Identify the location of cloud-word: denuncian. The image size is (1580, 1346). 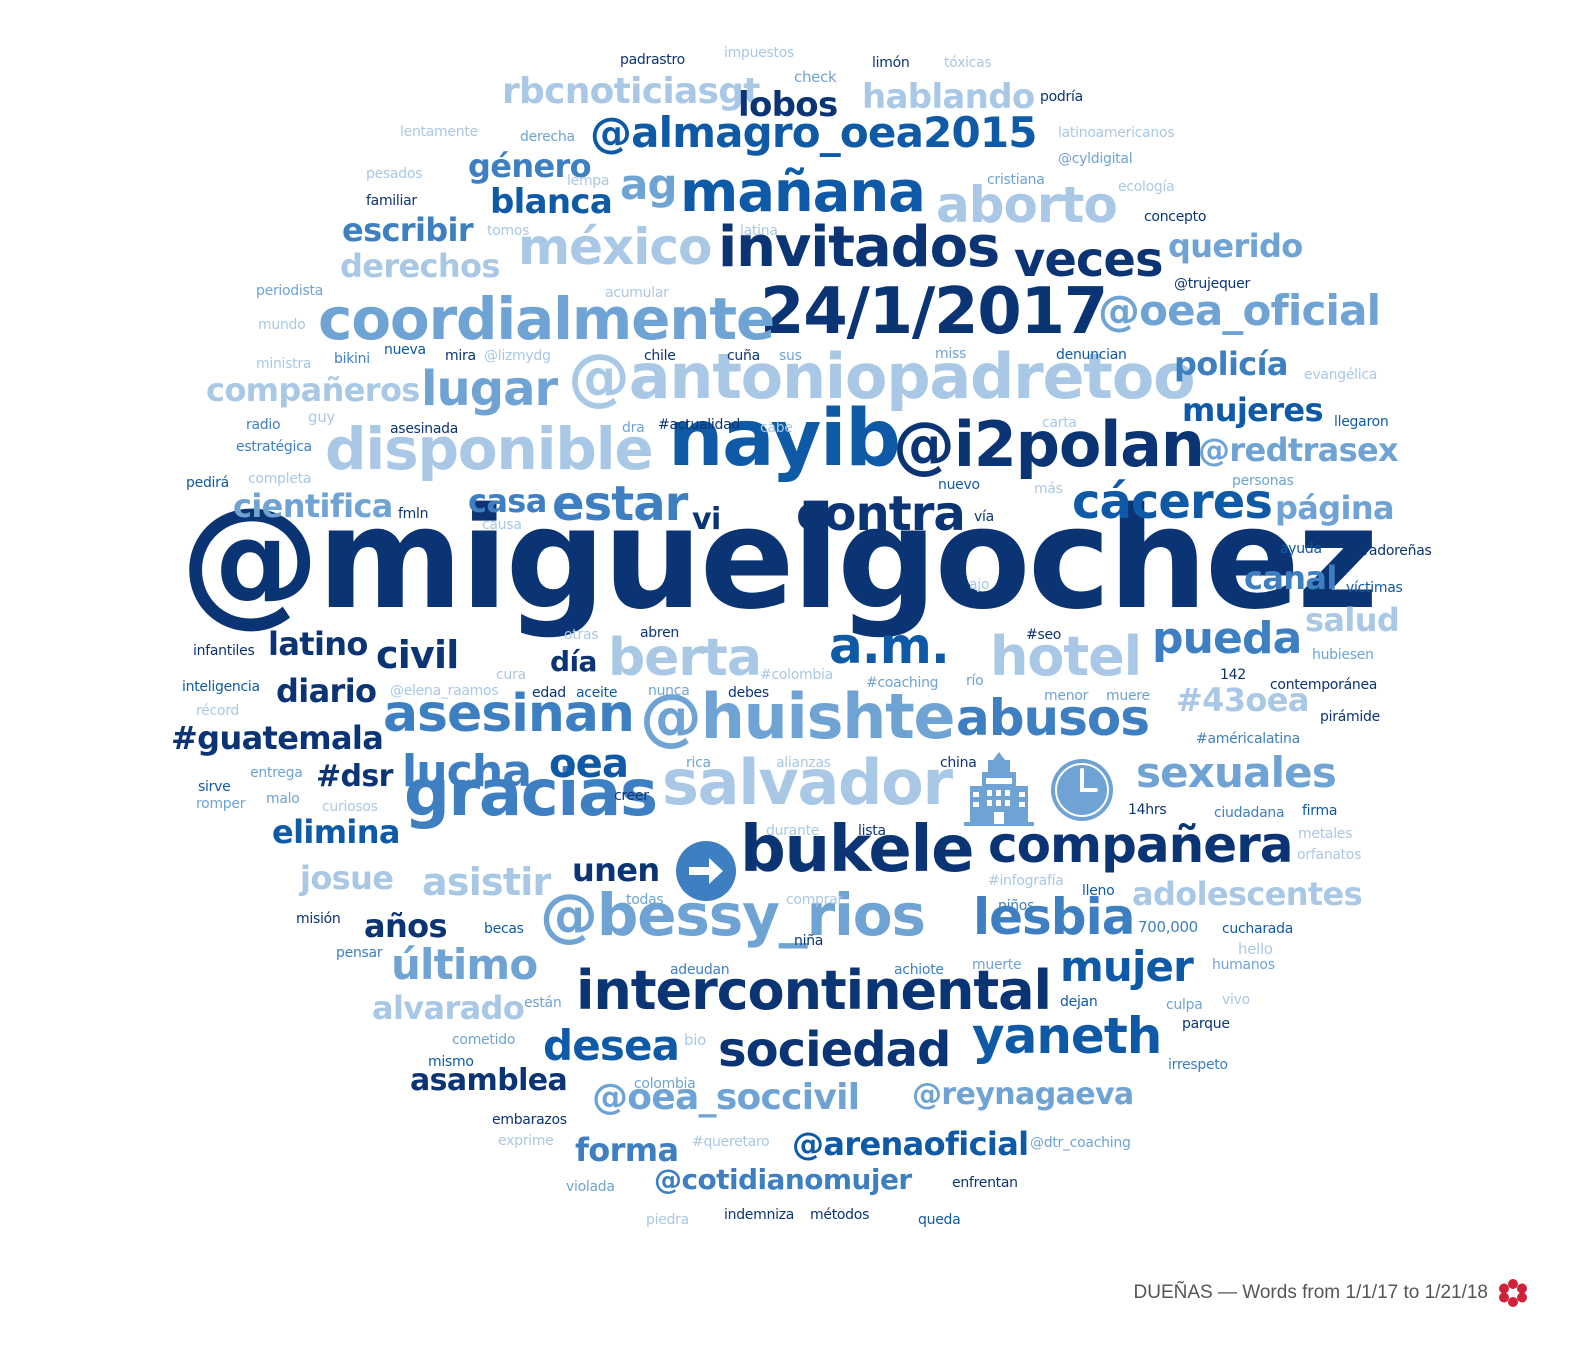
(1091, 355).